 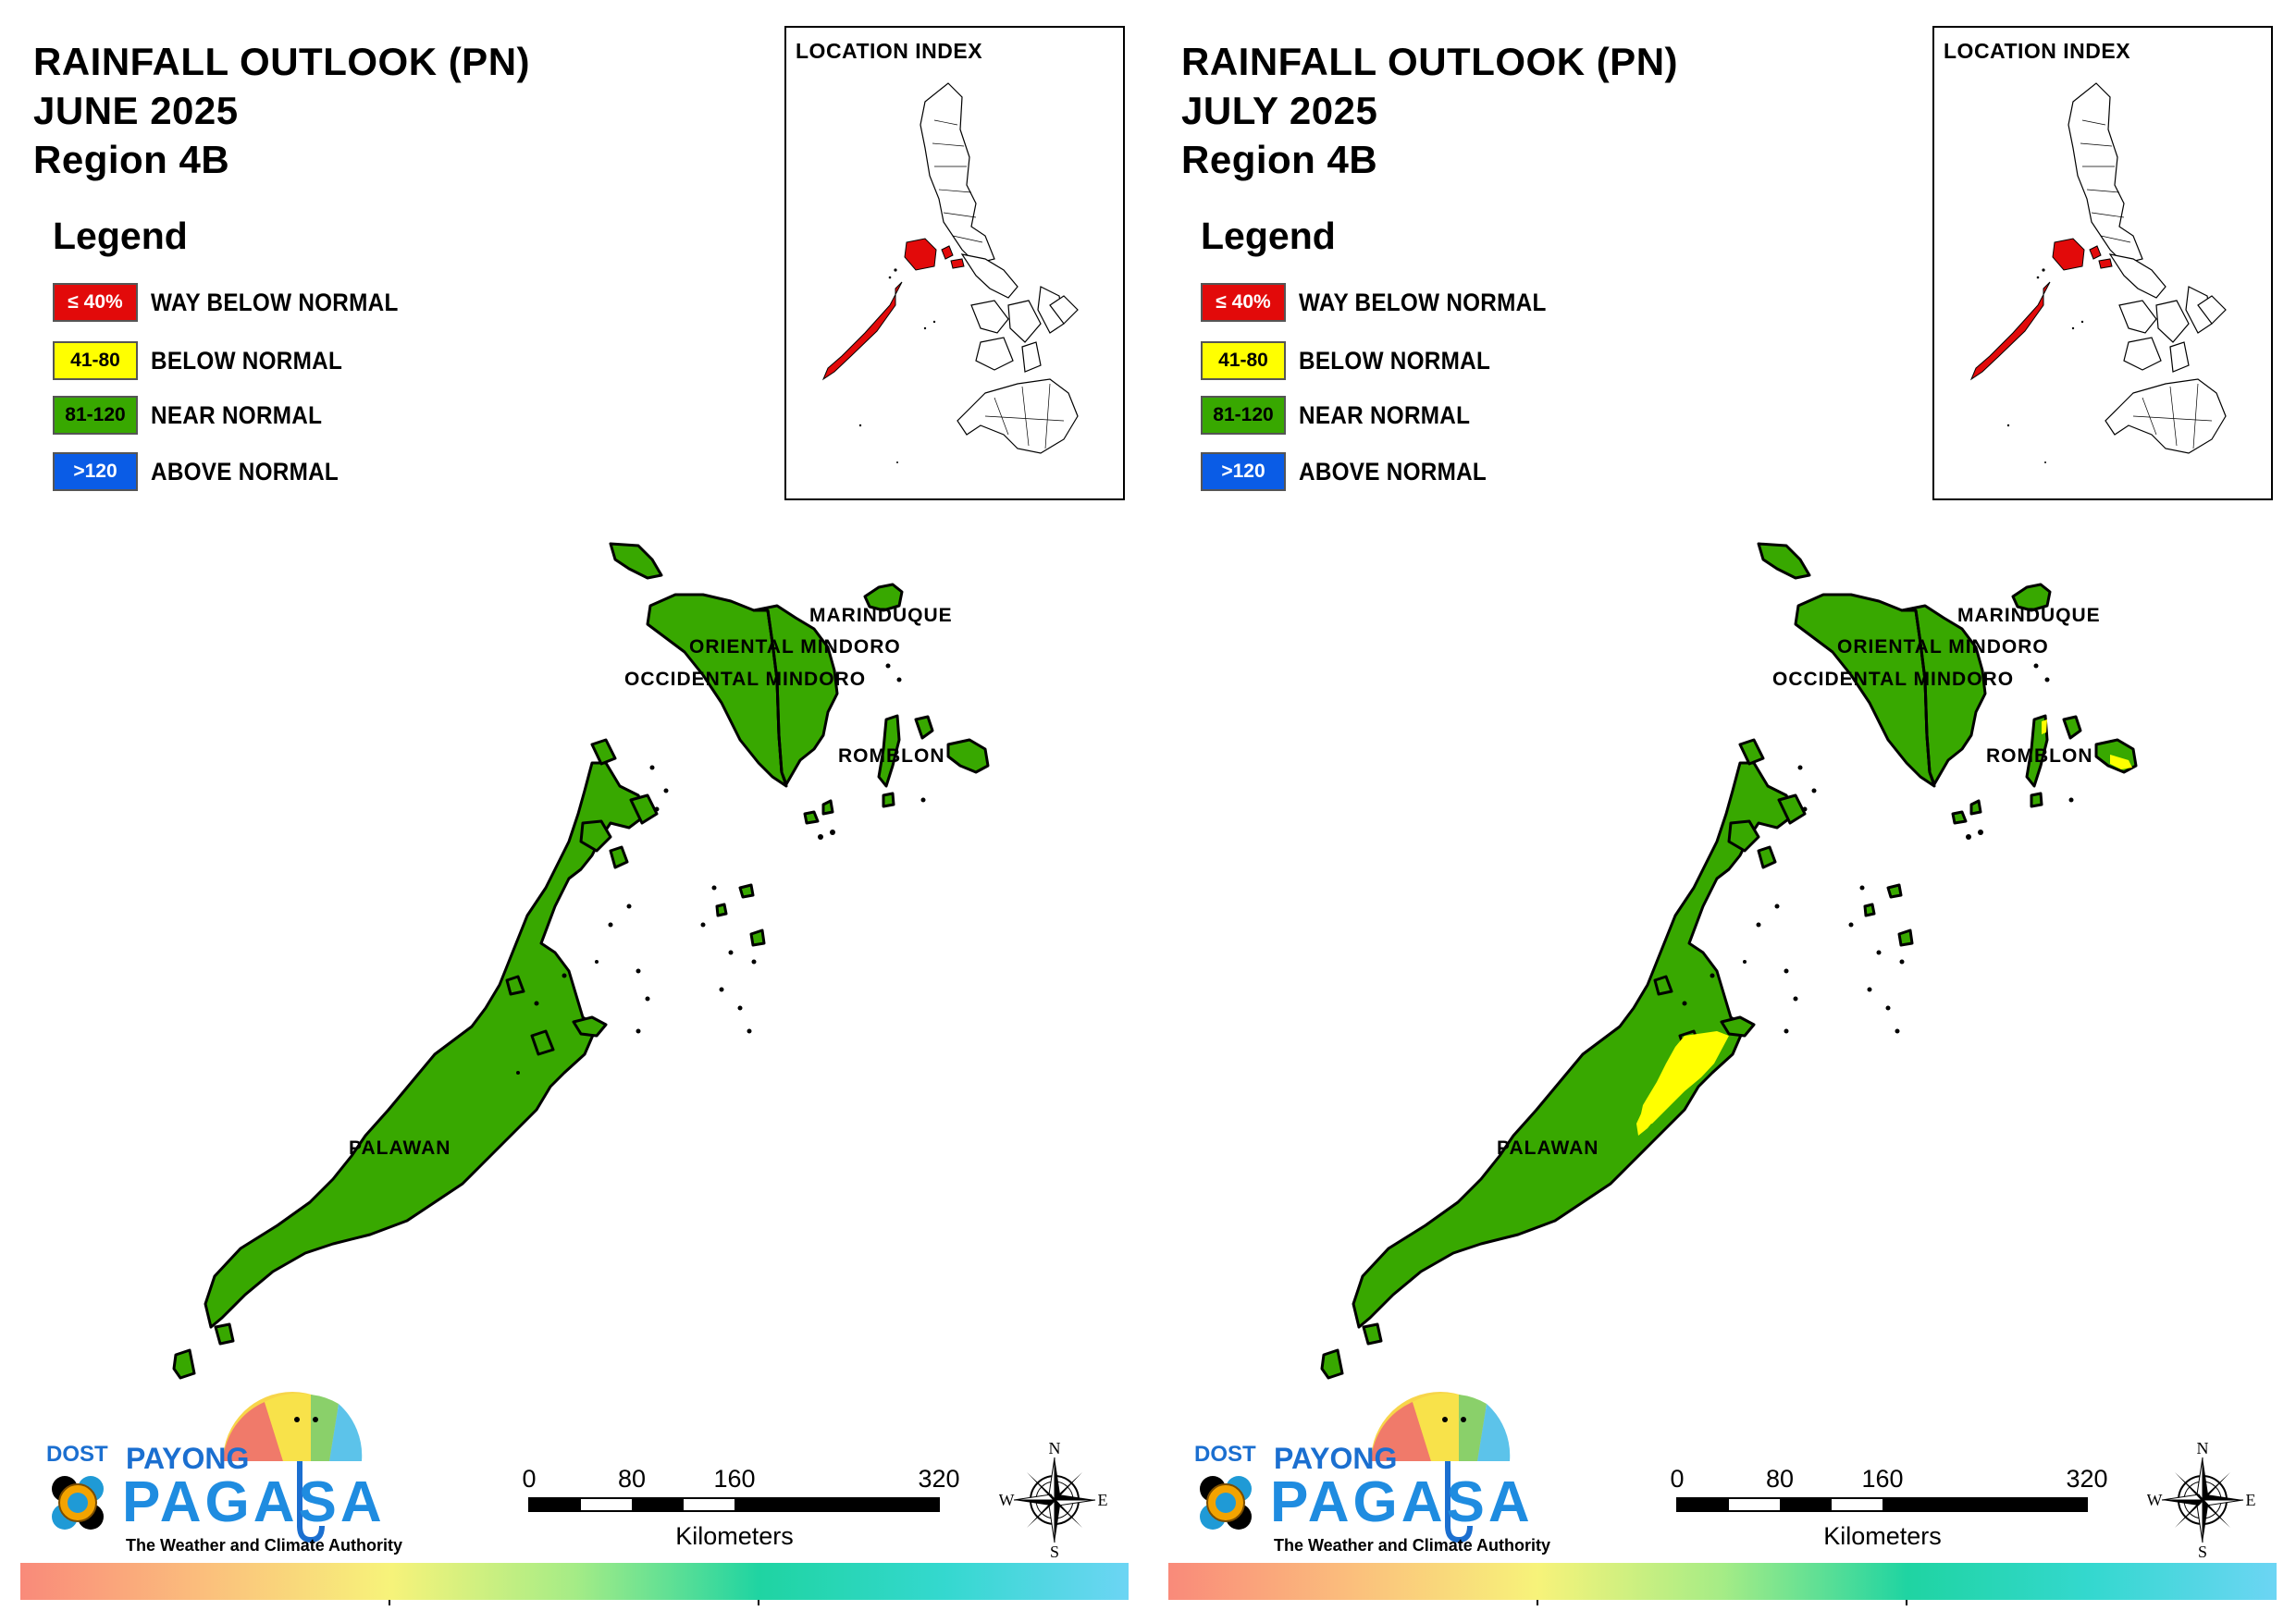 What do you see at coordinates (1893, 679) in the screenshot?
I see `label-occidental-mindoro: OCCIDENTAL MINDORO` at bounding box center [1893, 679].